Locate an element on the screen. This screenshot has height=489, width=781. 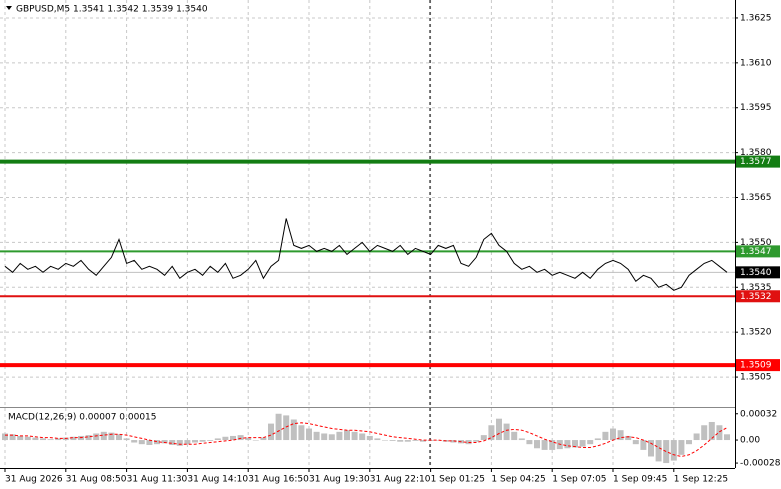
x-tick-label: 1 Sep 04:25 is located at coordinates (518, 480).